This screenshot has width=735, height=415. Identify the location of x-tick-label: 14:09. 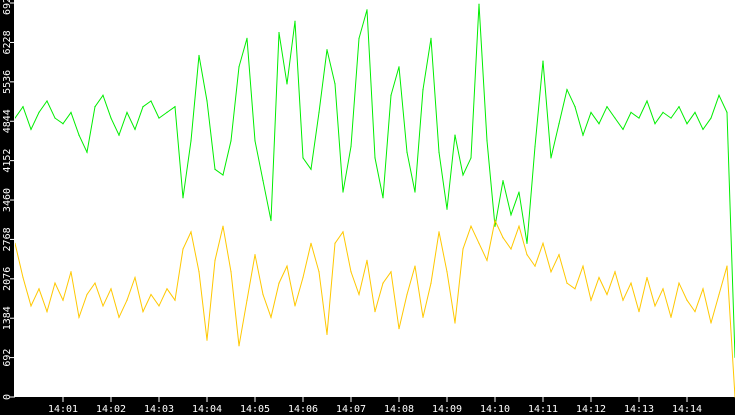
(447, 409).